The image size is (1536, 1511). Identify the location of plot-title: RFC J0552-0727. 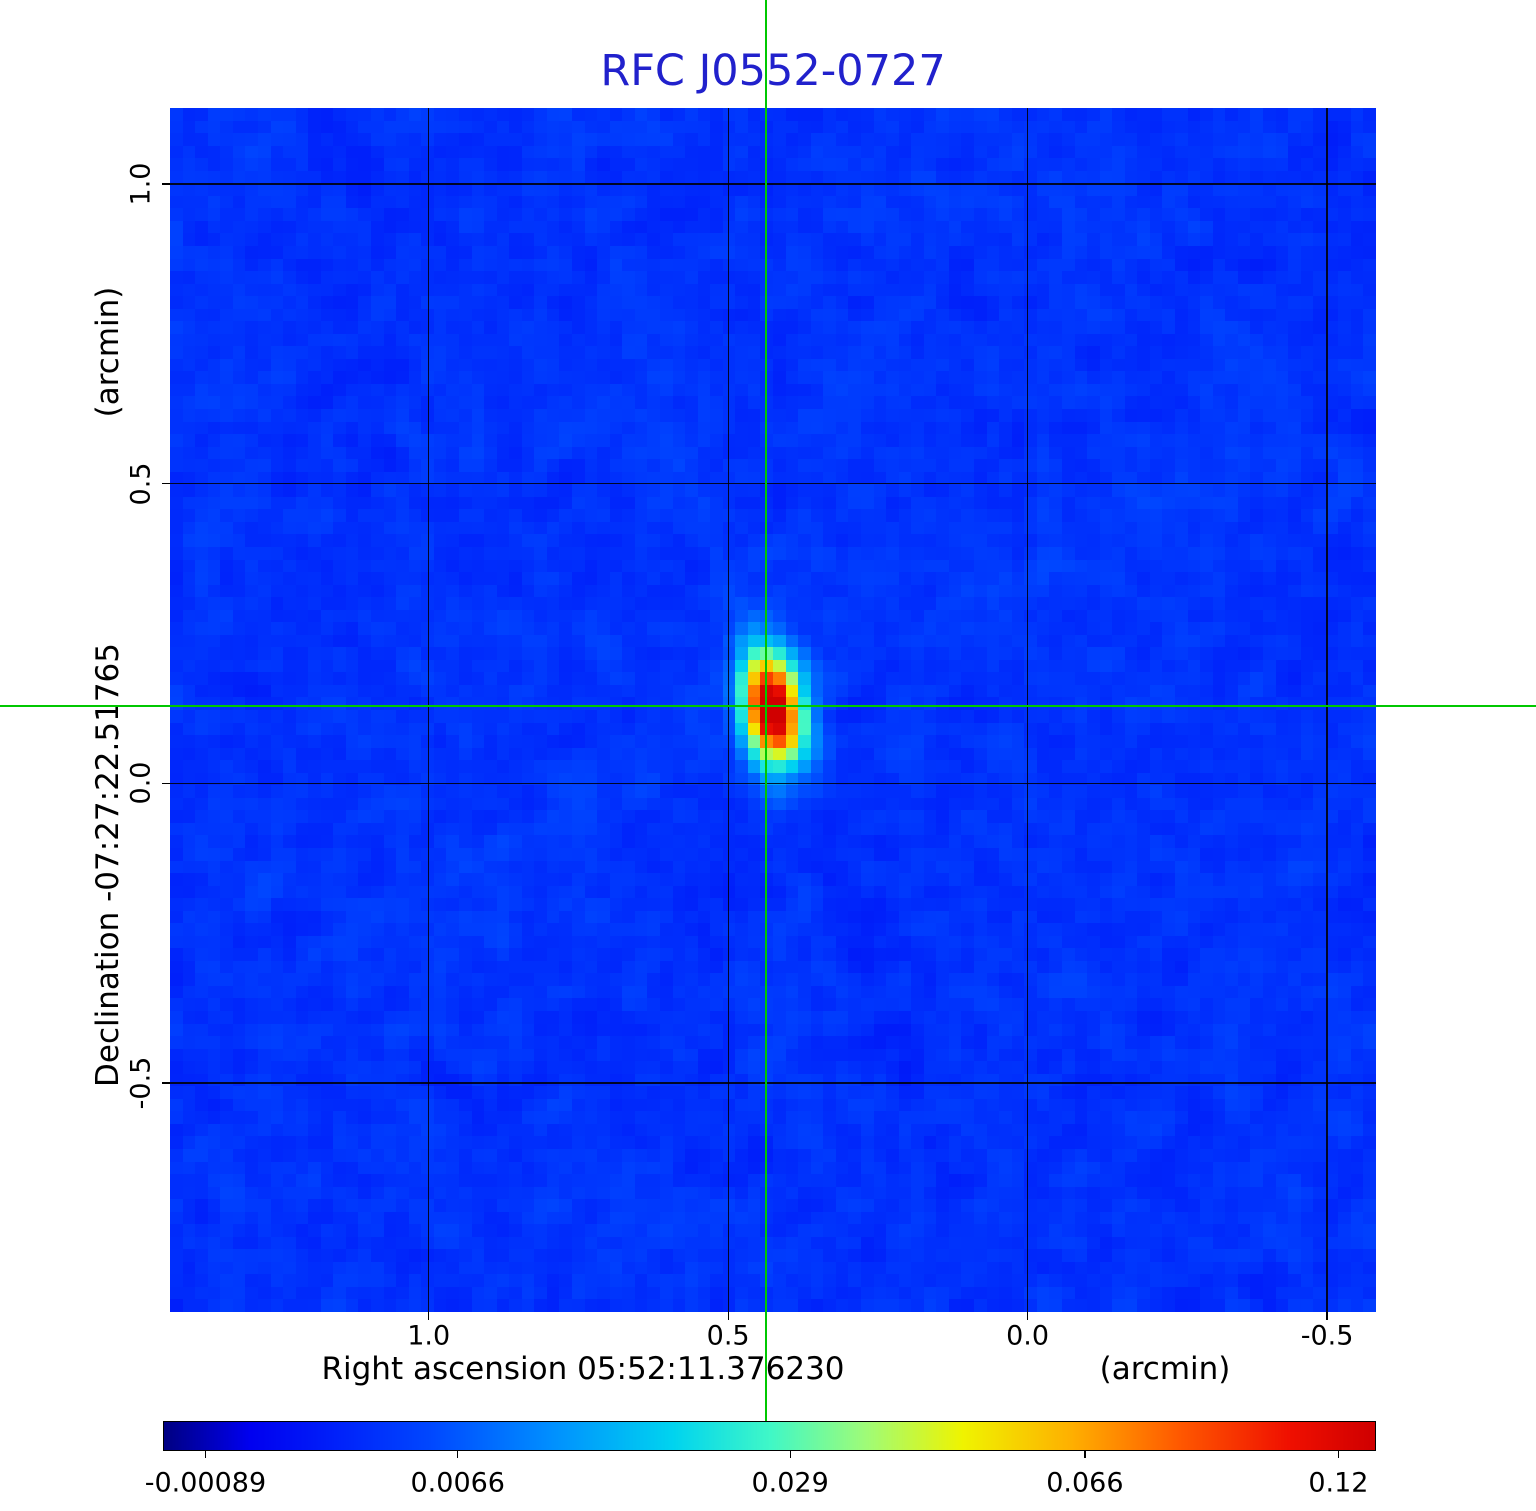
(773, 71).